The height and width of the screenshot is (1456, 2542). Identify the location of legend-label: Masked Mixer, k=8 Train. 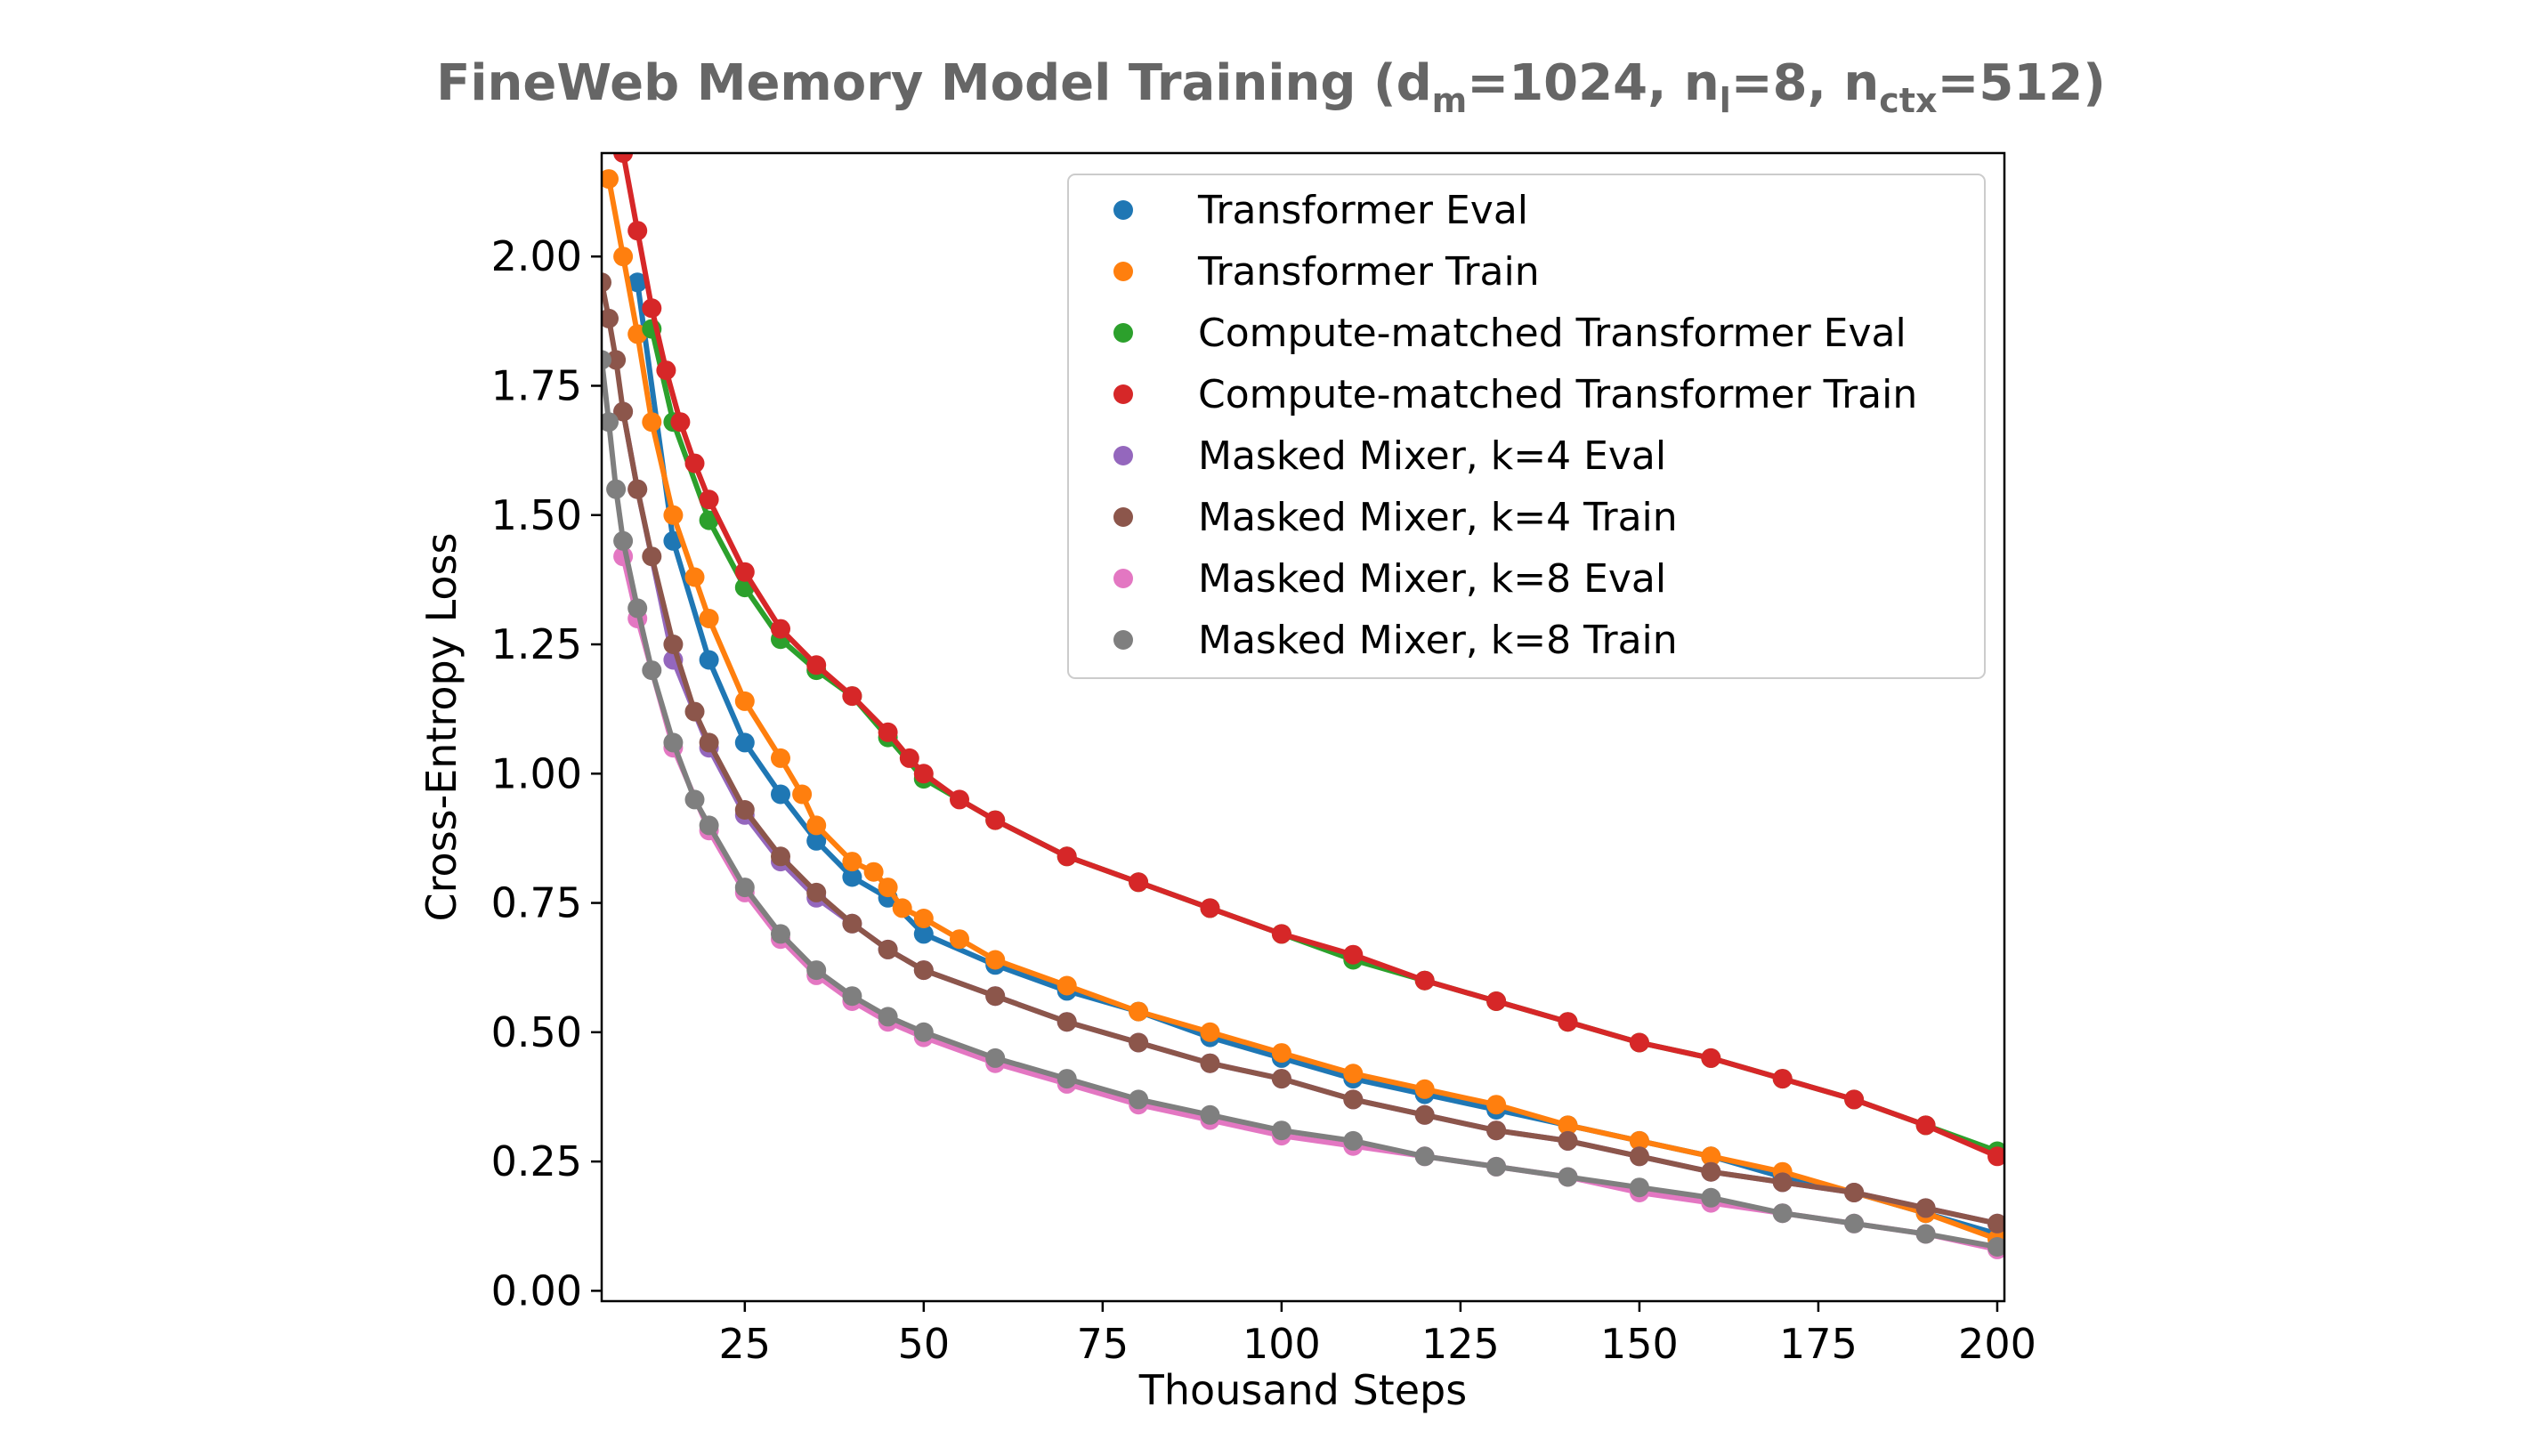
(1438, 640).